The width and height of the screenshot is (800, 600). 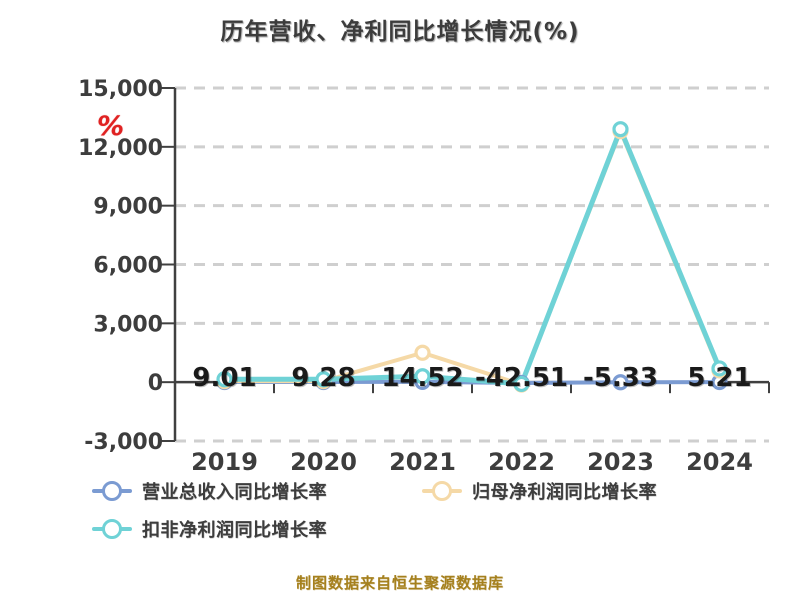 I want to click on data-point-label: 9.01, so click(x=224, y=378).